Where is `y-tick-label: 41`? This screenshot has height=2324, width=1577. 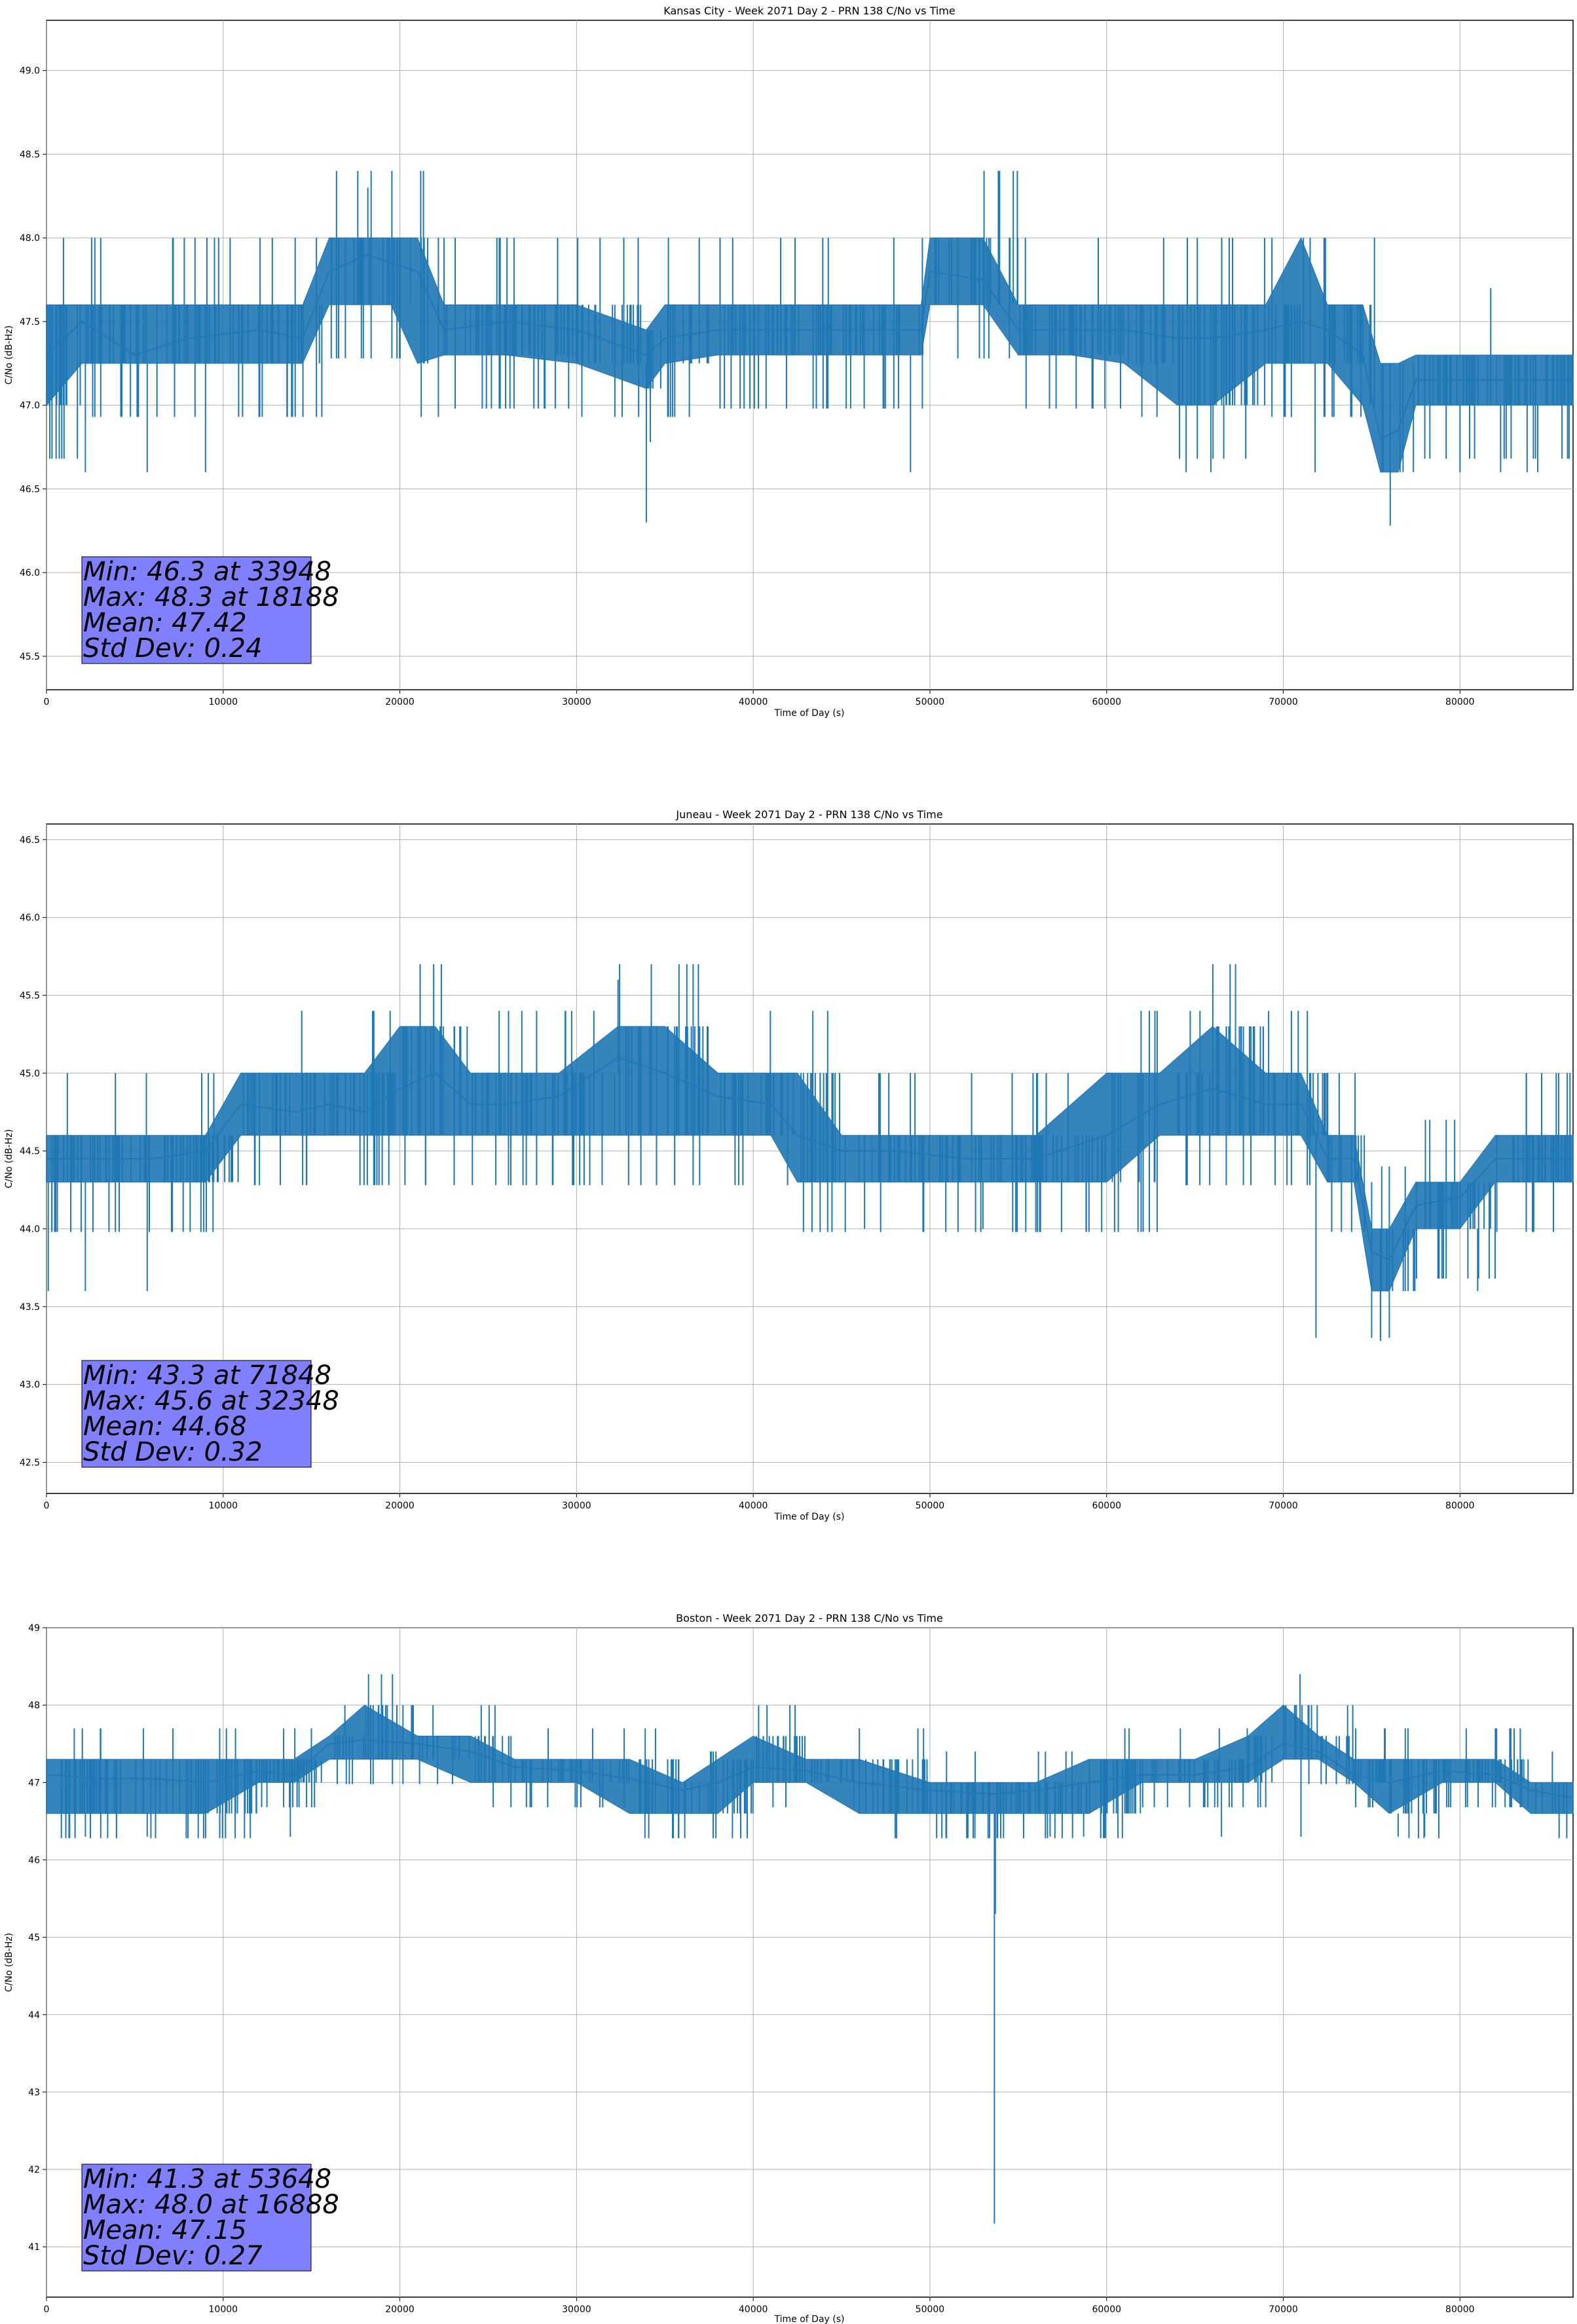 y-tick-label: 41 is located at coordinates (34, 2247).